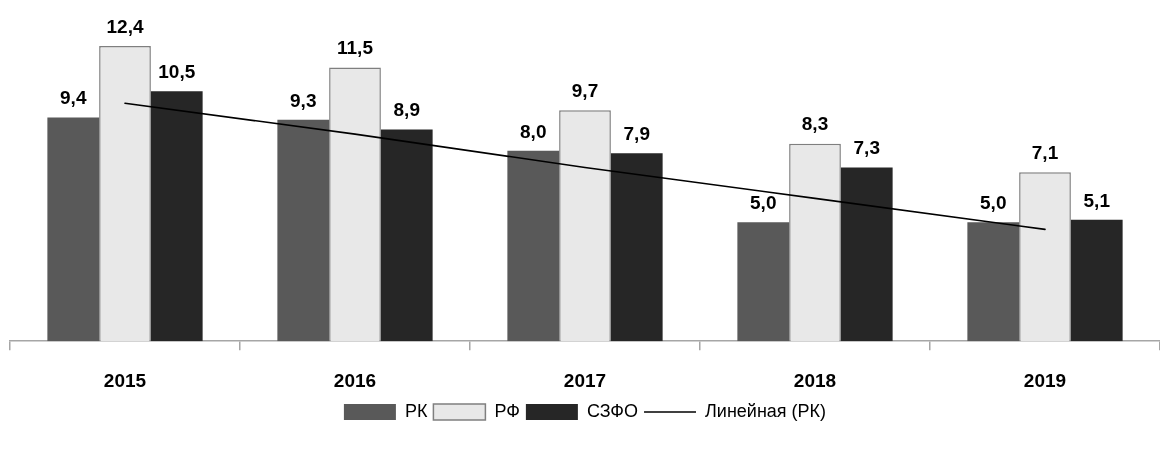 This screenshot has height=450, width=1160. Describe the element at coordinates (406, 110) in the screenshot. I see `data-label: 8,9` at that location.